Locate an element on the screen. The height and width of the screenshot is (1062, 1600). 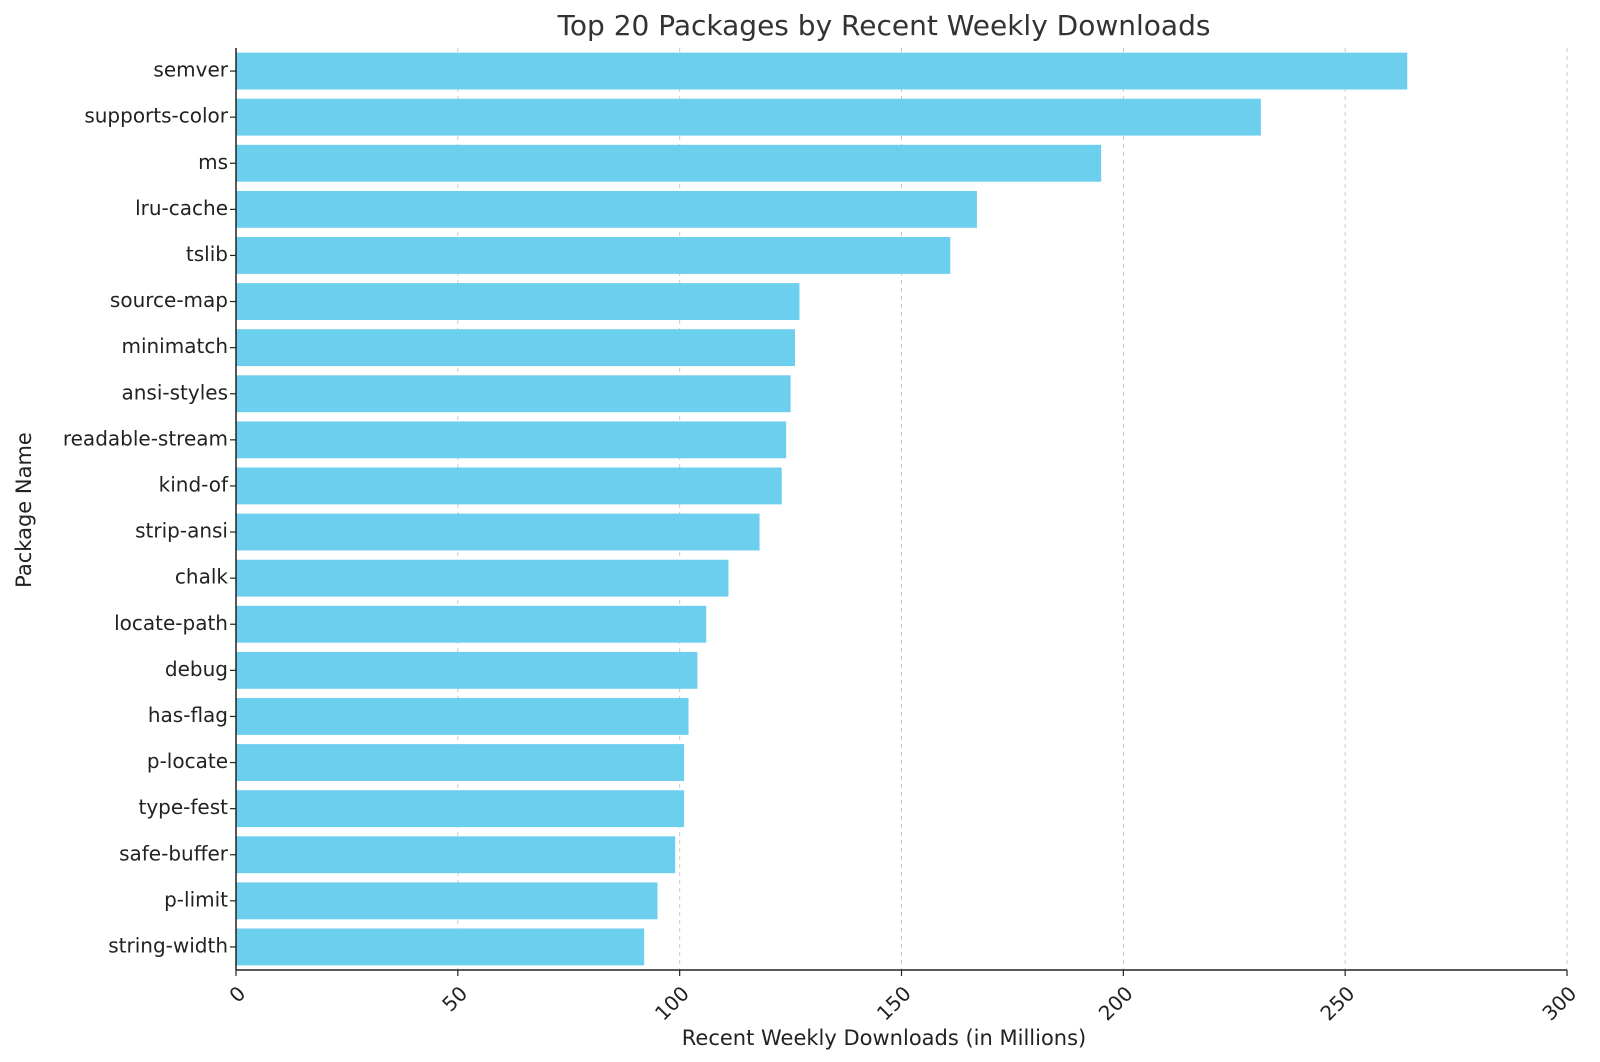
y-tick-label: locate-path is located at coordinates (171, 623).